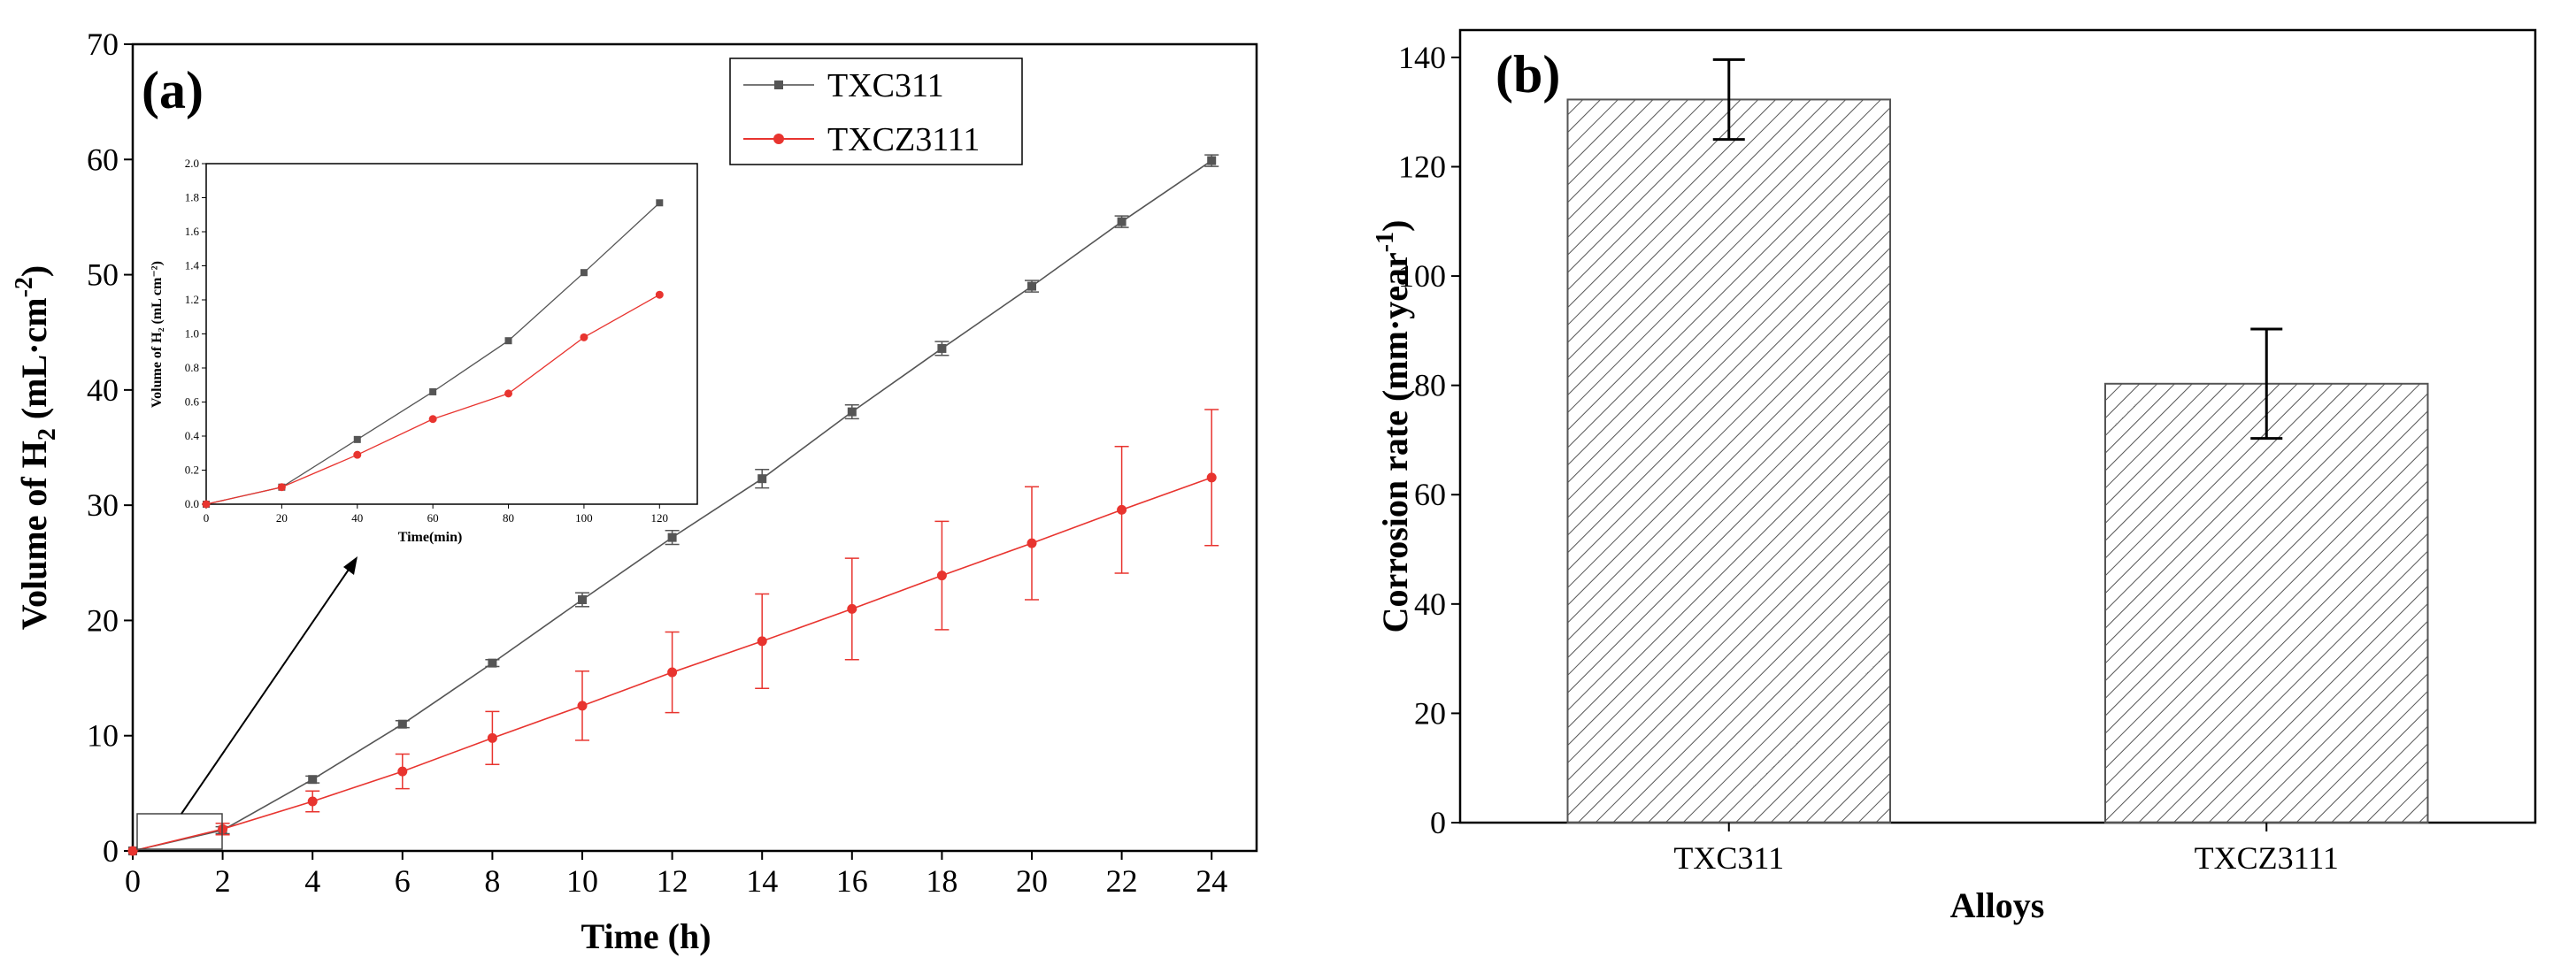  What do you see at coordinates (173, 90) in the screenshot?
I see `panel-a-label: (a)` at bounding box center [173, 90].